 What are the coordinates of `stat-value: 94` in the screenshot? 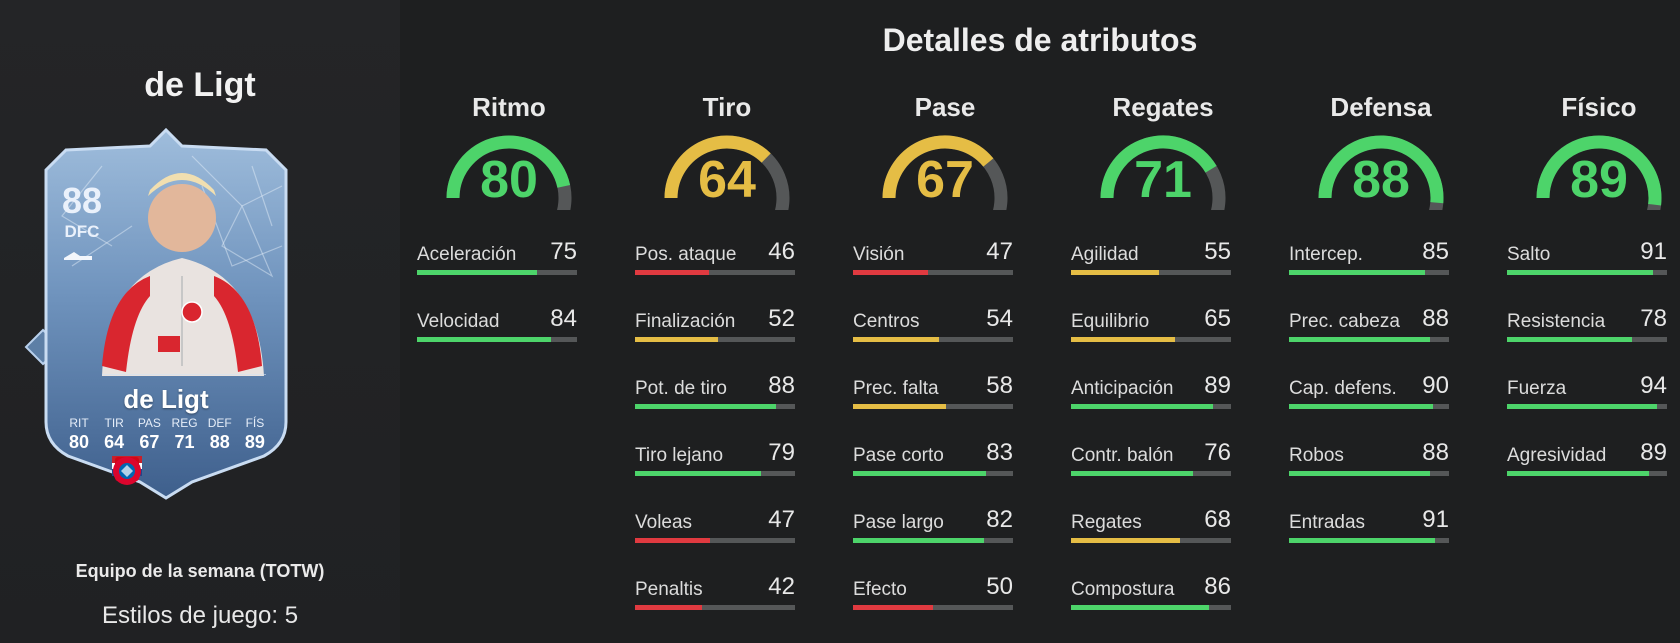 It's located at (1653, 385).